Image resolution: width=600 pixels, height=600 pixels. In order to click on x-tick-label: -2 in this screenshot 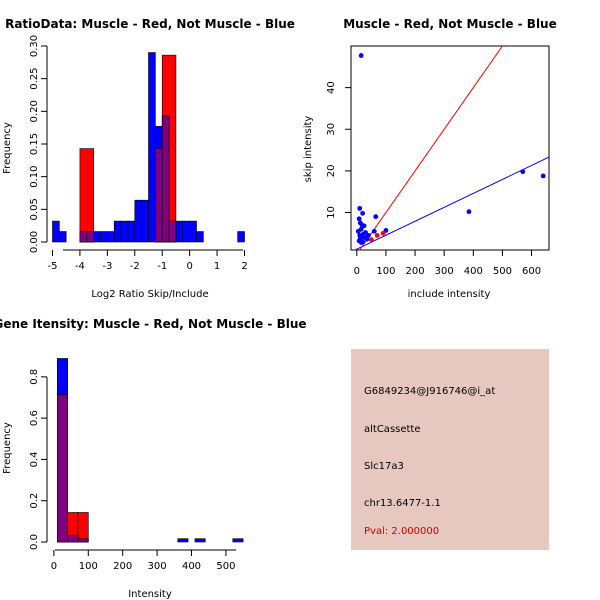, I will do `click(135, 266)`.